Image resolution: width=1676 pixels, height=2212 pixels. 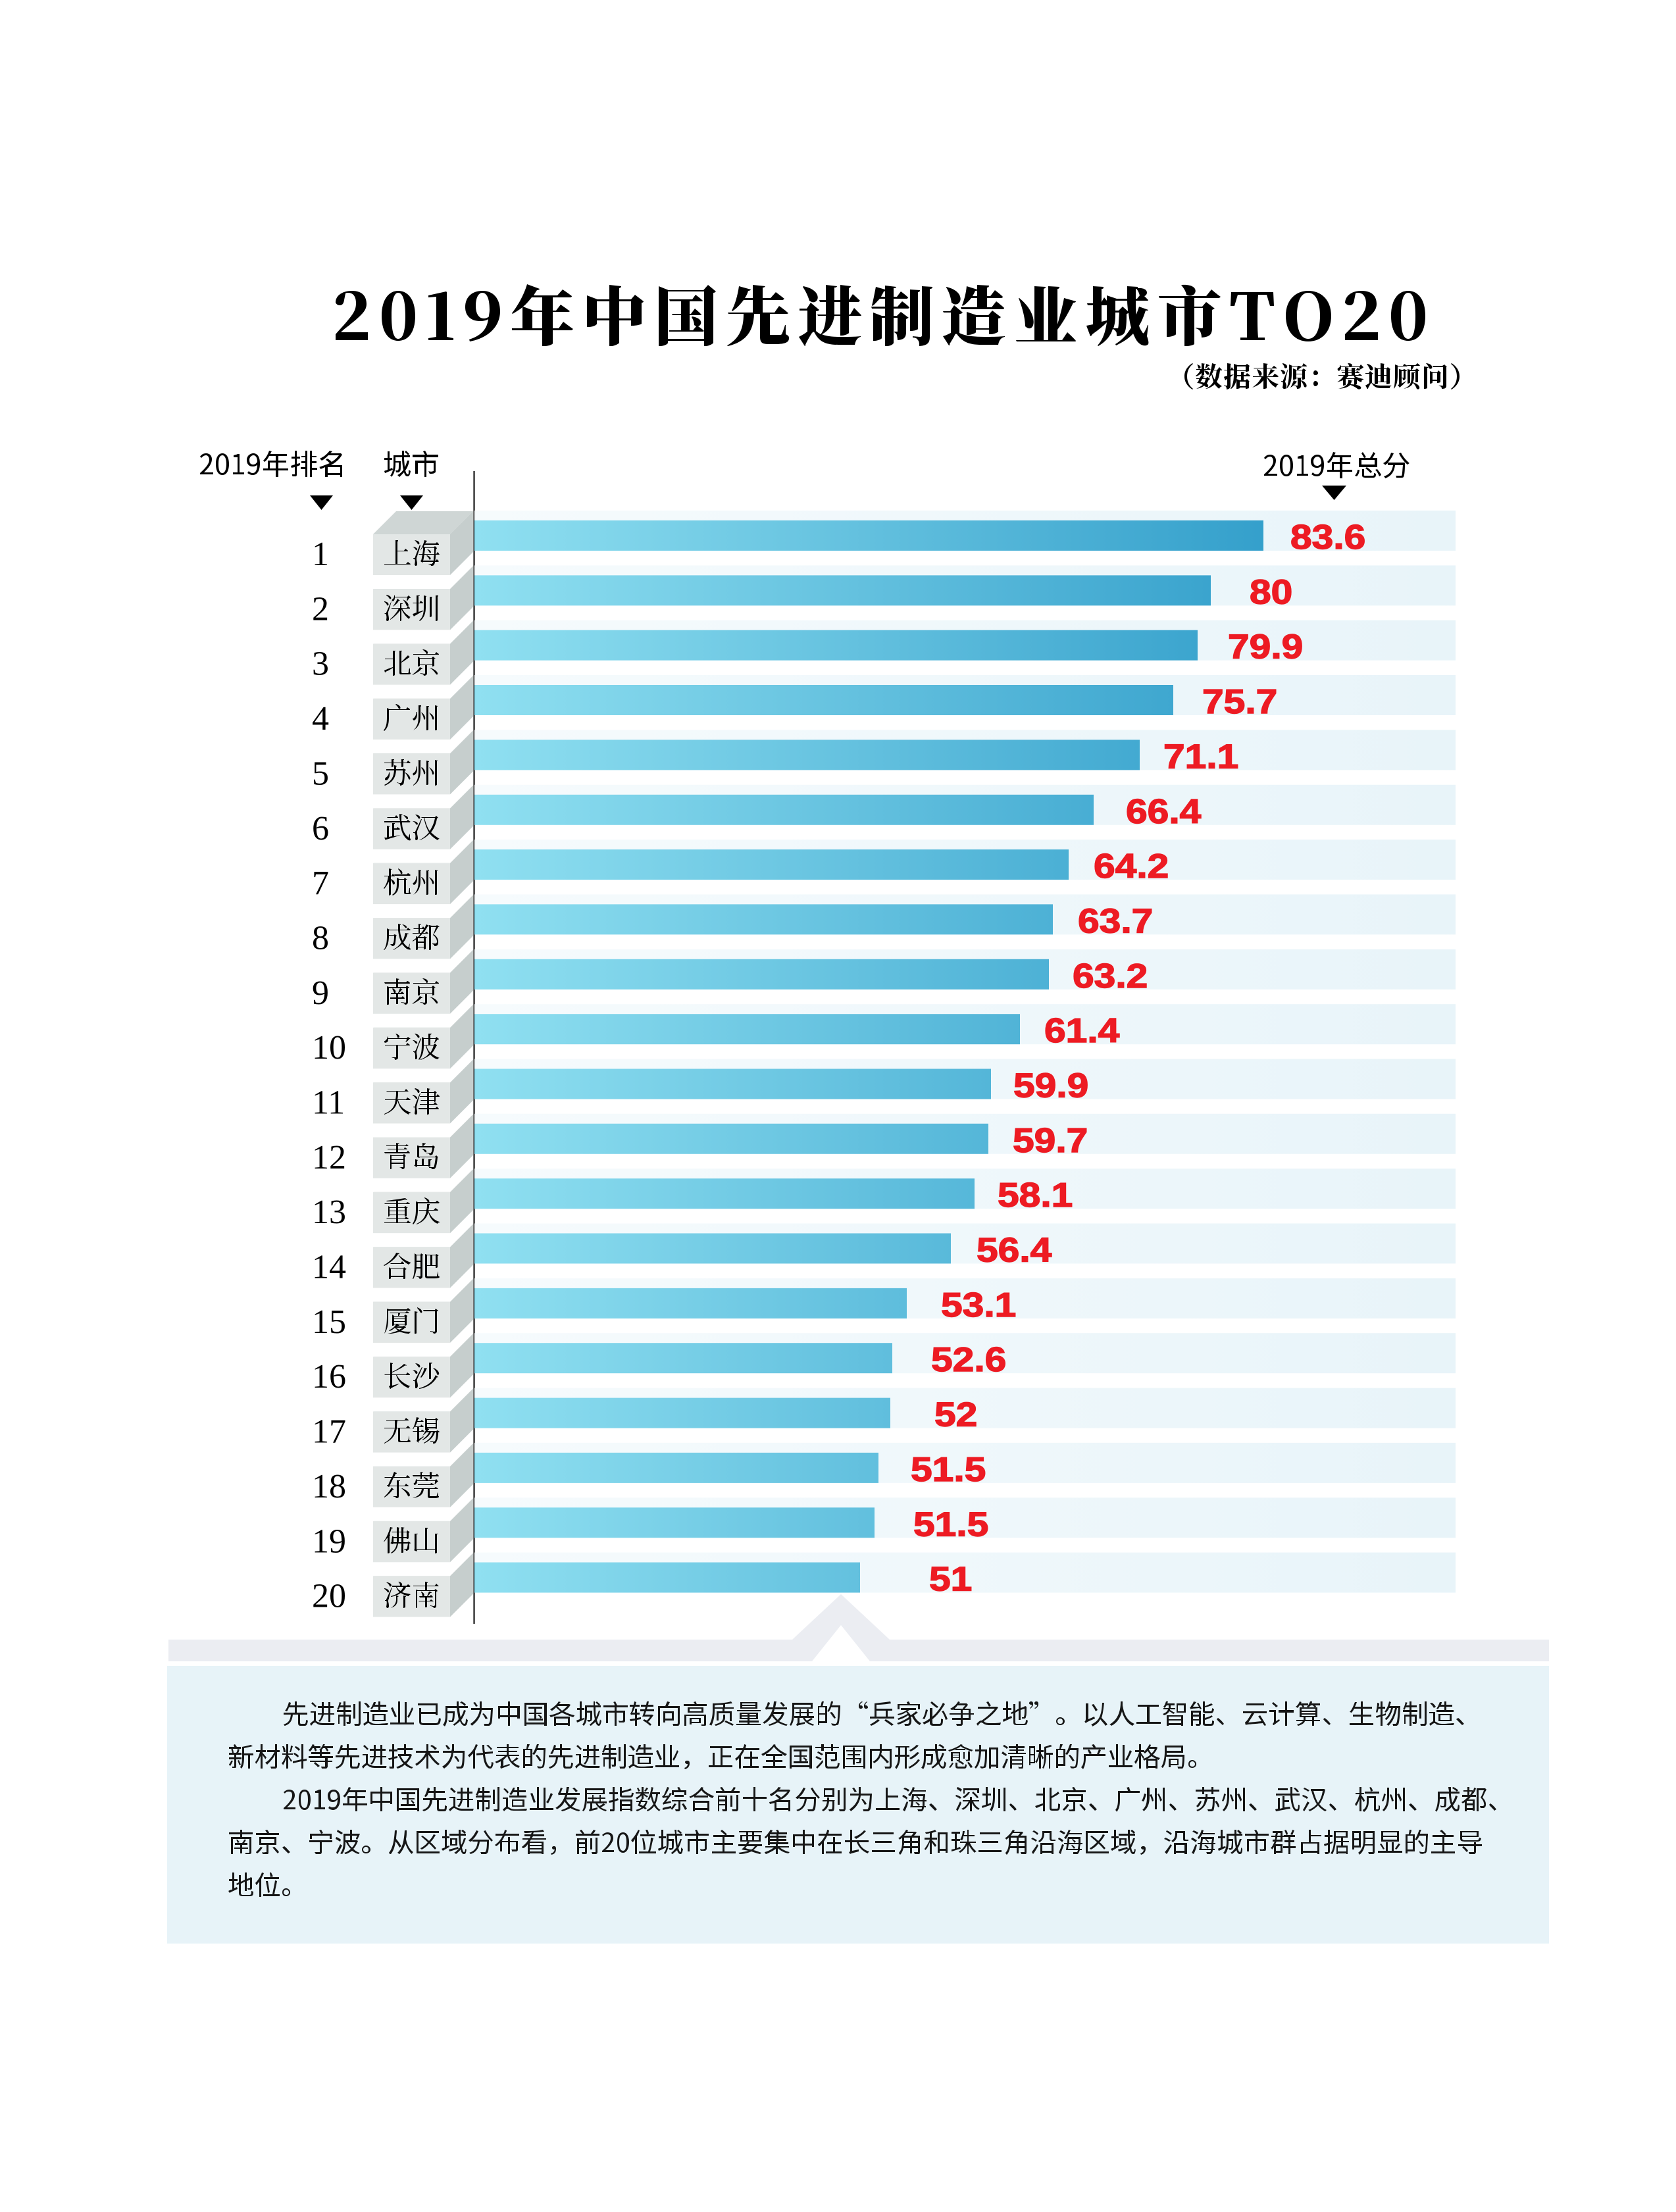 I want to click on svg-text: 61.4, so click(x=1081, y=1030).